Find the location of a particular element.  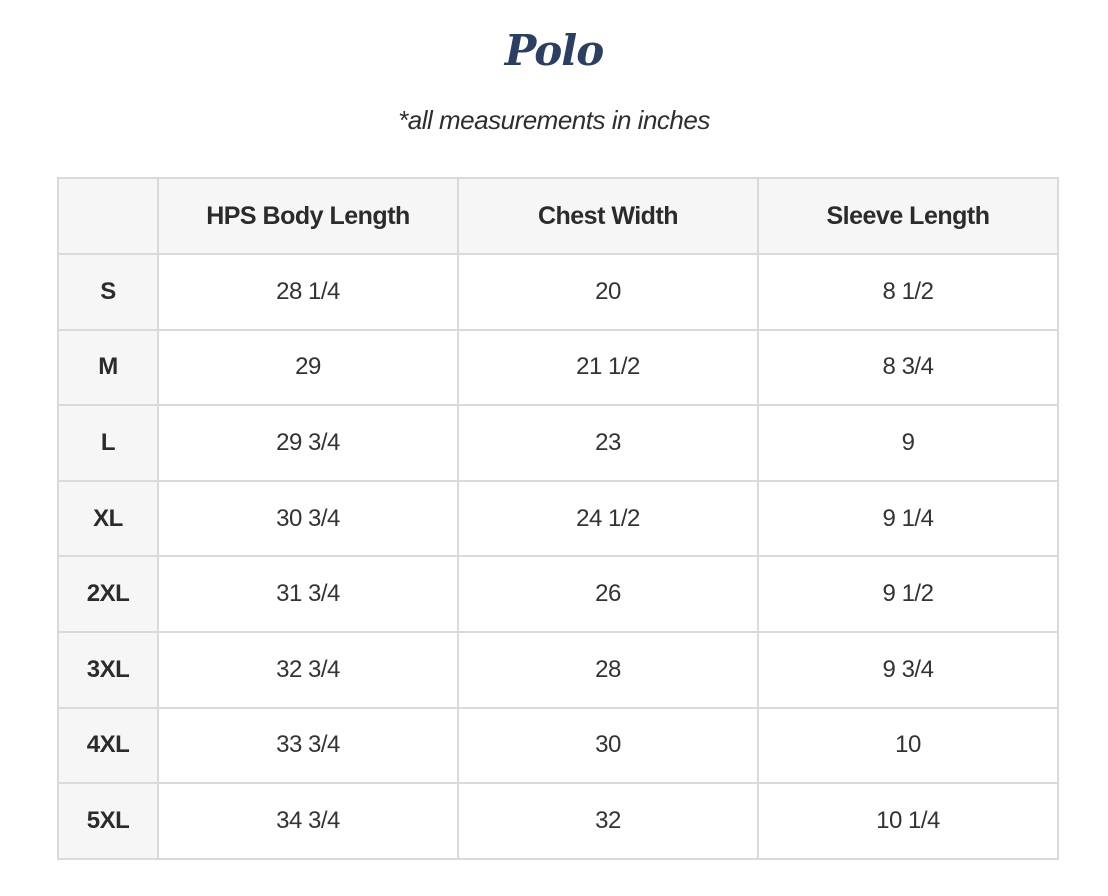

table-row-5xl: 5XL 34 3/4 32 10 1/4 is located at coordinates (558, 821).